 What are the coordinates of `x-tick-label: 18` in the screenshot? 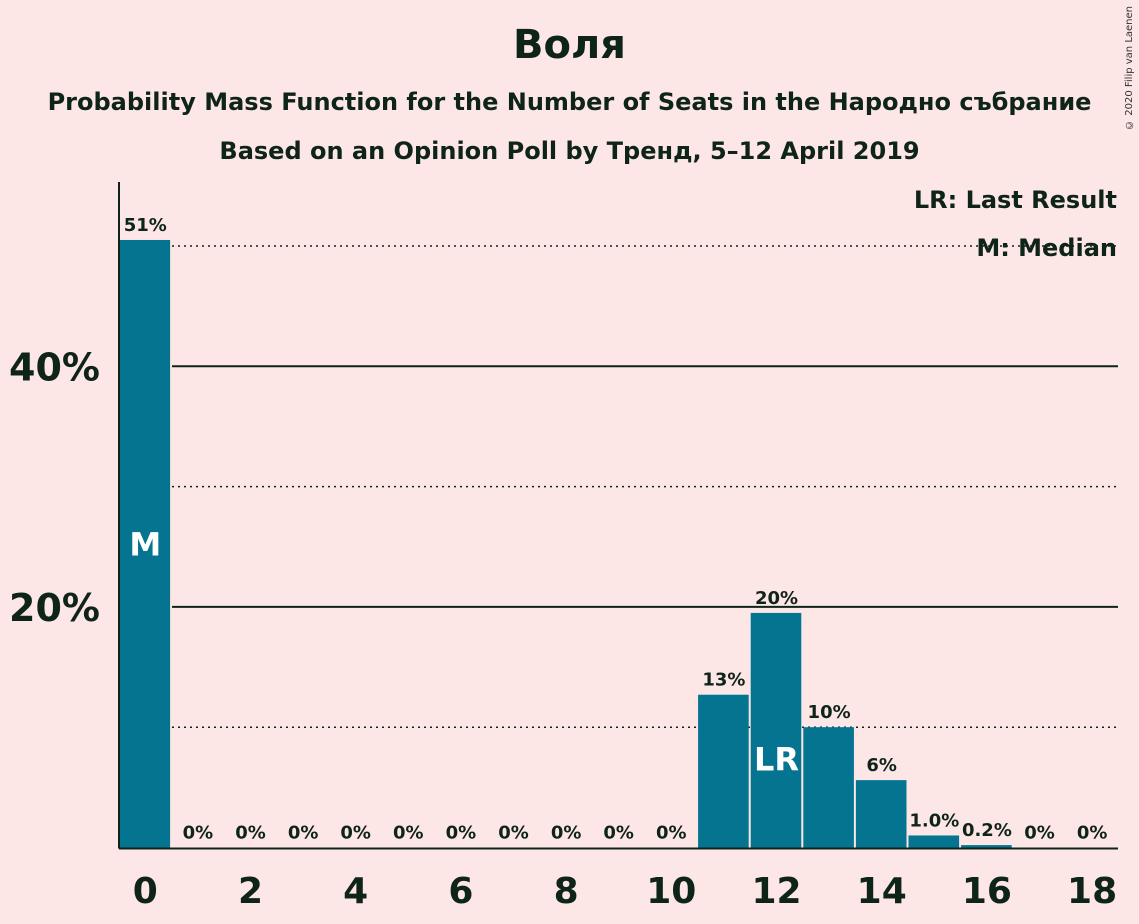 It's located at (1092, 891).